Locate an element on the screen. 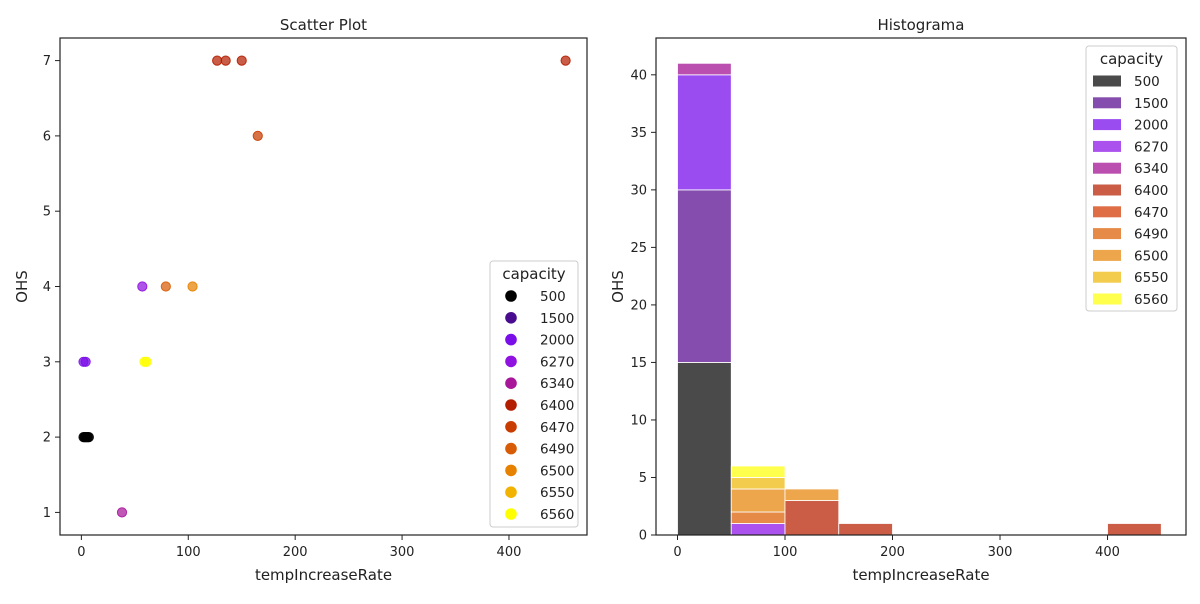 The width and height of the screenshot is (1200, 604). y-tick-label: 15 is located at coordinates (638, 363).